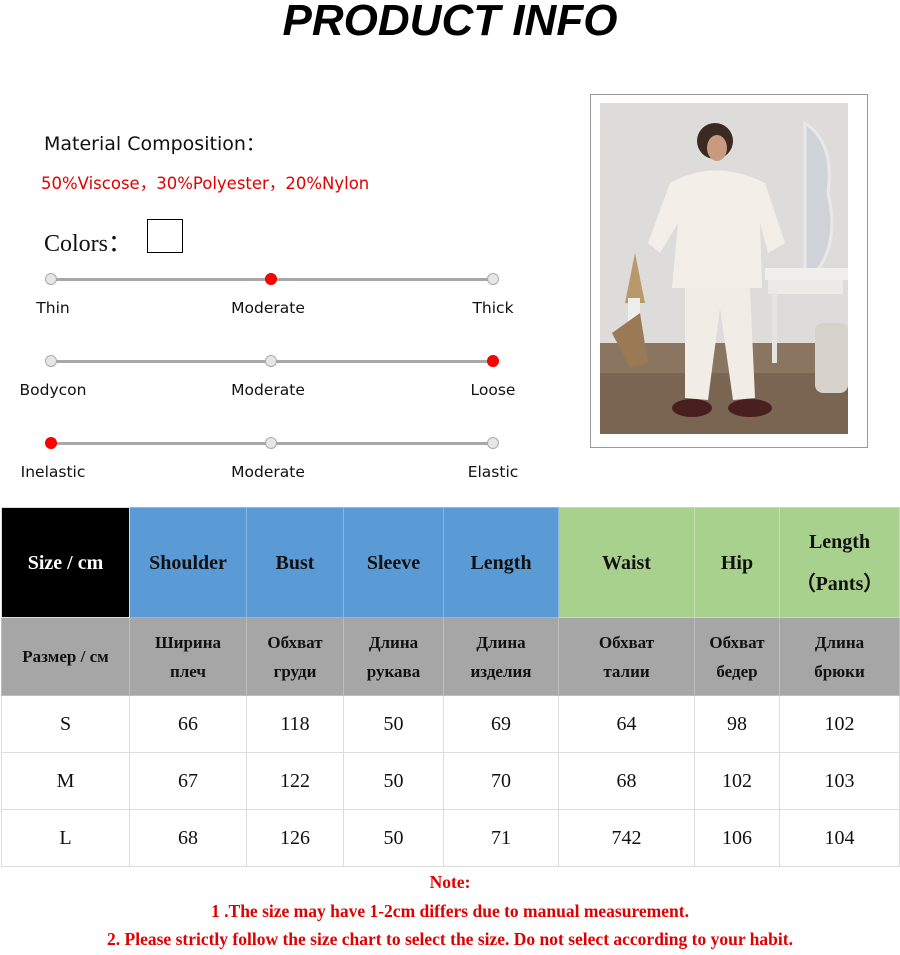  I want to click on table-row: S 66 118 50 69 64 98 102, so click(450, 724).